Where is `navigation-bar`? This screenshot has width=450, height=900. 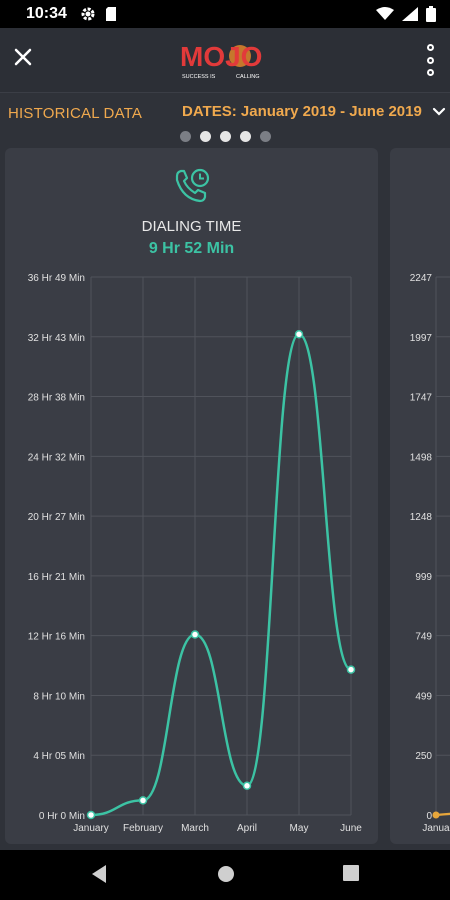
navigation-bar is located at coordinates (225, 875).